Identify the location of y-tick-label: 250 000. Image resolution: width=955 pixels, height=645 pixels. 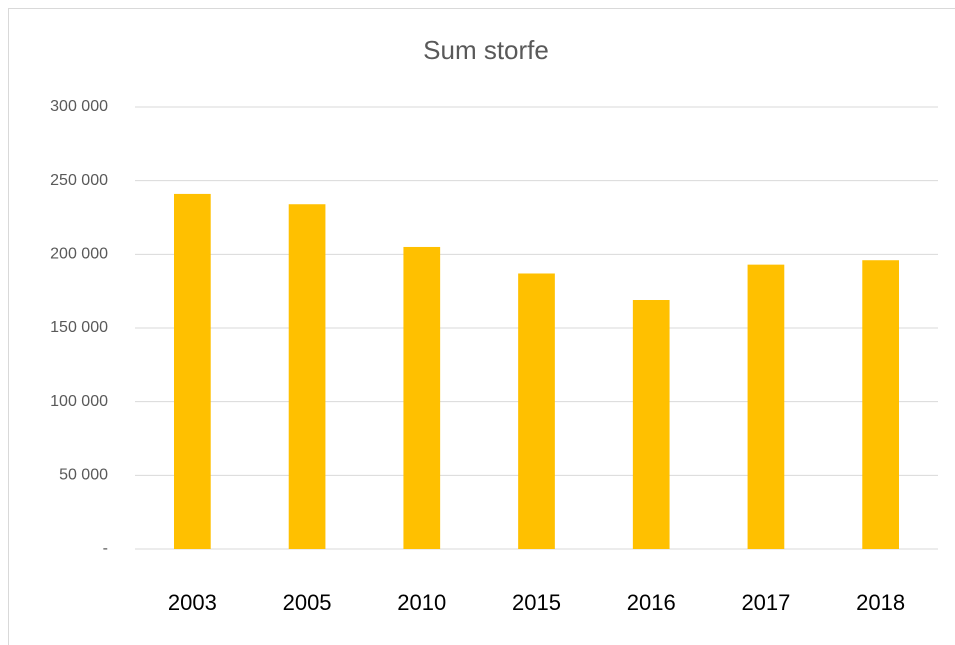
(79, 180).